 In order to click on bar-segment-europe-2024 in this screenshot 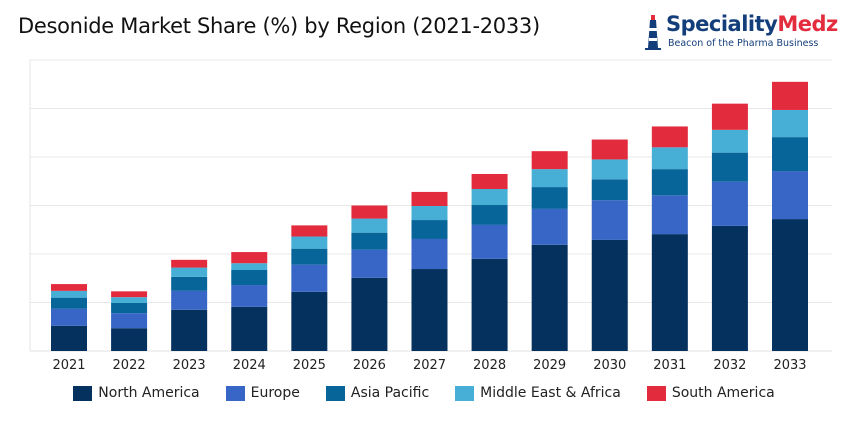, I will do `click(249, 296)`.